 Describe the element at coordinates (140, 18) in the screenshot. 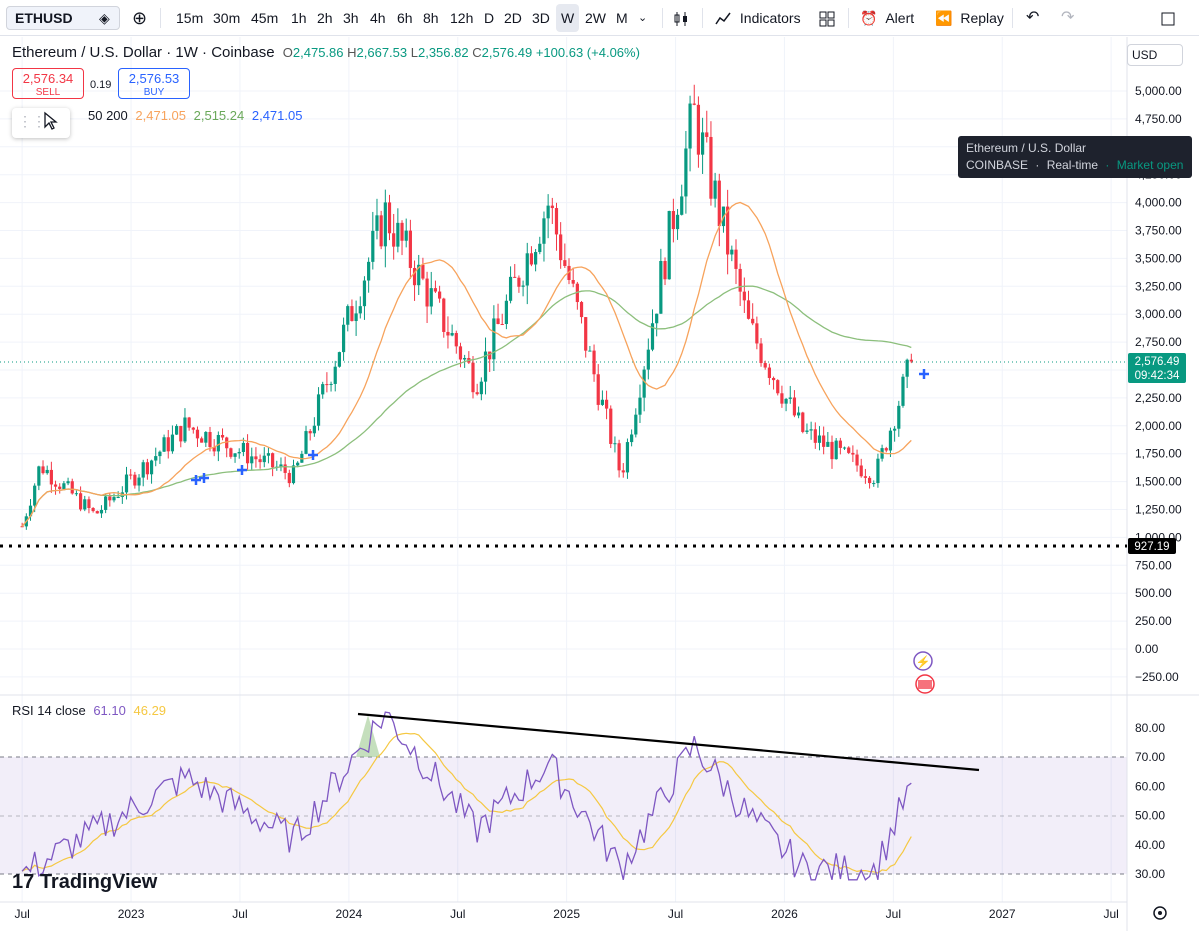

I see `add-symbol-icon: ⊕` at that location.